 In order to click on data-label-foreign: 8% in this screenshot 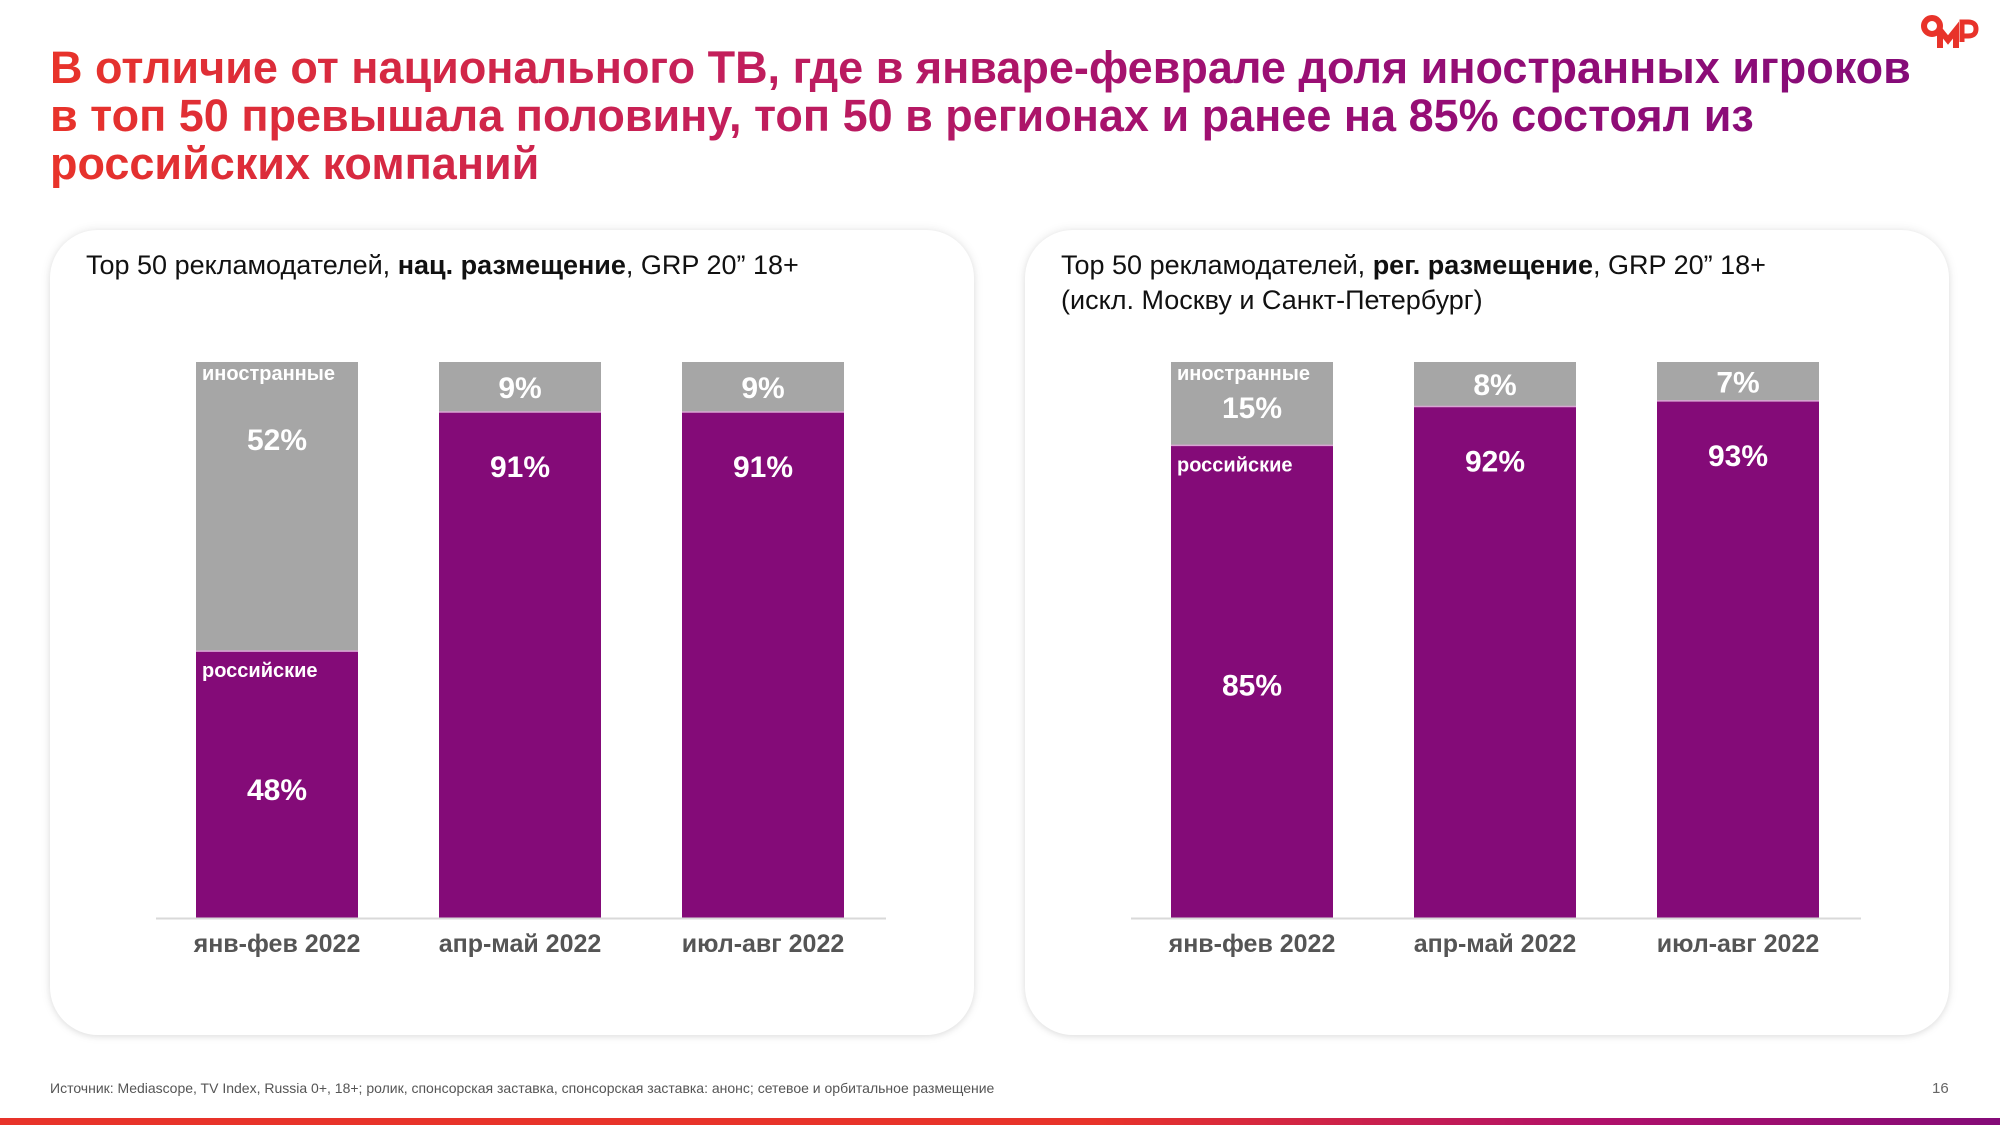, I will do `click(1494, 385)`.